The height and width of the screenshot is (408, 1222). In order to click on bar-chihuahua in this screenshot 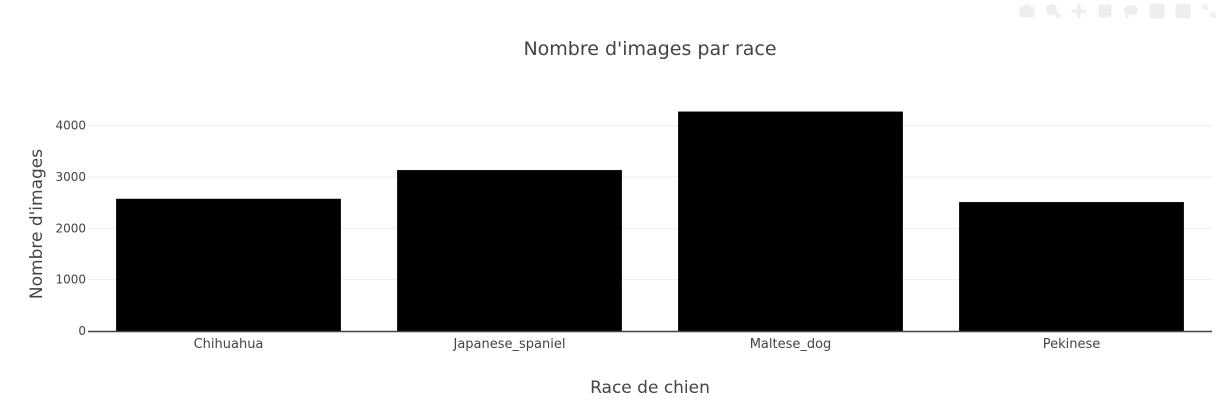, I will do `click(228, 264)`.